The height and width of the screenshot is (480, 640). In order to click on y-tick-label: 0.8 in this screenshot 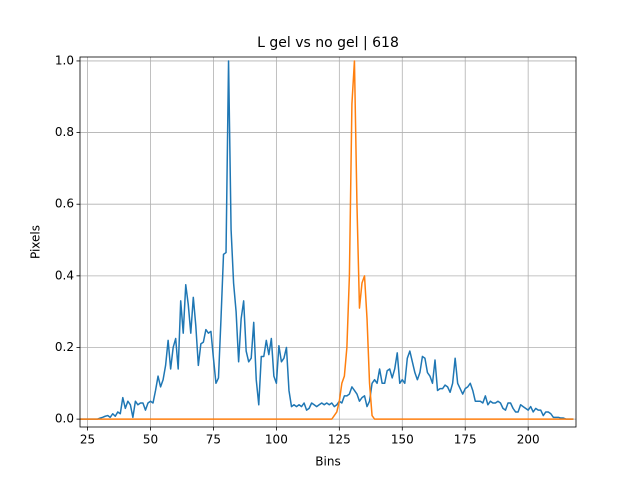, I will do `click(64, 132)`.